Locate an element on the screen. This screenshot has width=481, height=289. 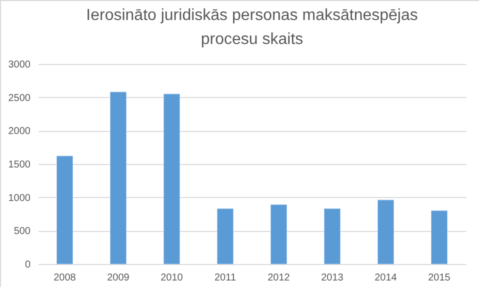
x-tick-label: 2015 is located at coordinates (439, 278).